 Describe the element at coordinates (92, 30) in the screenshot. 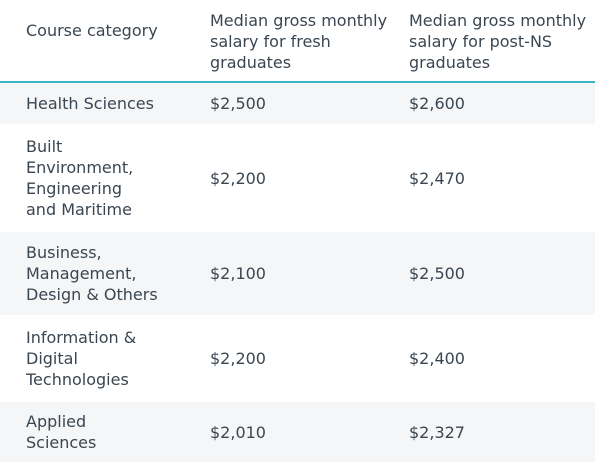

I see `header-course-category: Course category` at that location.